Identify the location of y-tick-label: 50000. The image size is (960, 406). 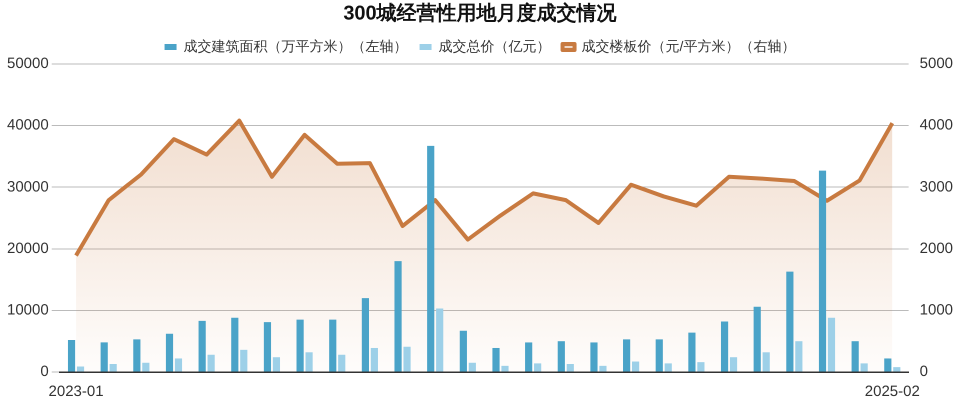
(27, 63).